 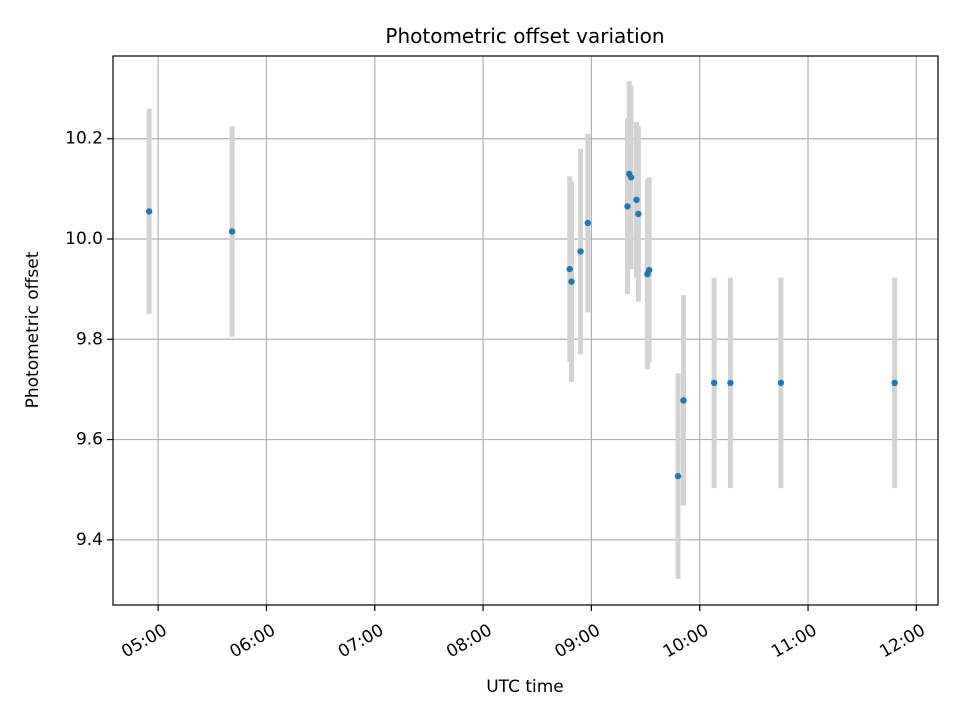 What do you see at coordinates (524, 36) in the screenshot?
I see `chart-title: Photometric offset variation` at bounding box center [524, 36].